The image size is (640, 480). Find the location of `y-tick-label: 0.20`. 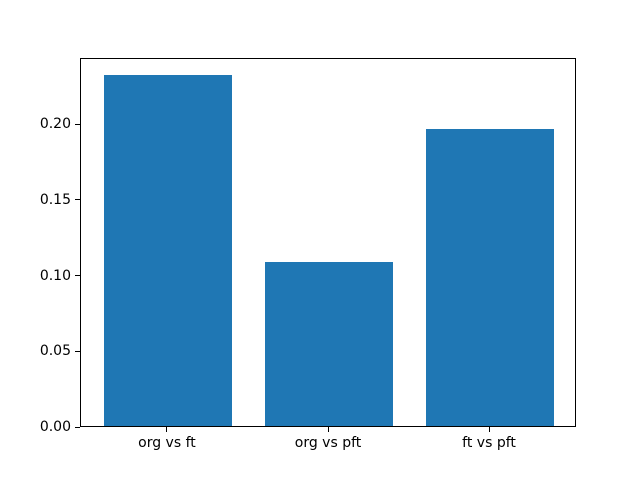

y-tick-label: 0.20 is located at coordinates (55, 124).